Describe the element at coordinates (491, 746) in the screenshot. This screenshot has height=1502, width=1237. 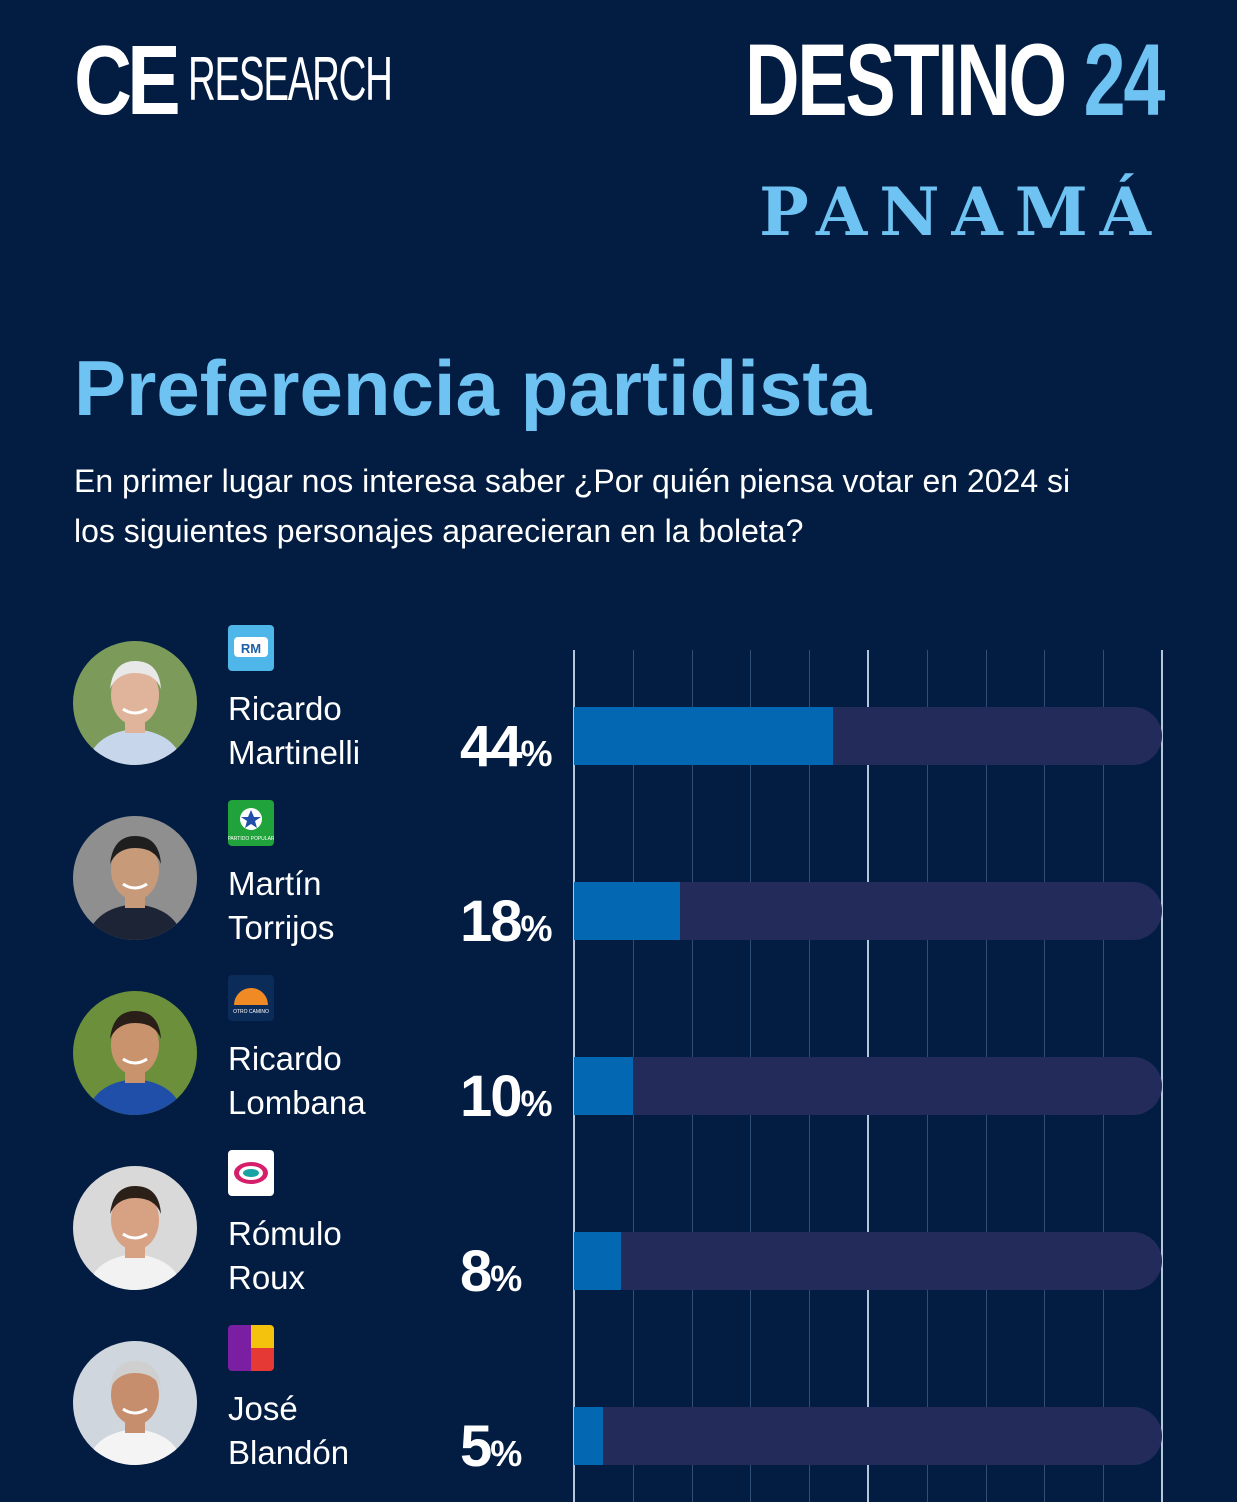
I see `data-label-value: 44` at that location.